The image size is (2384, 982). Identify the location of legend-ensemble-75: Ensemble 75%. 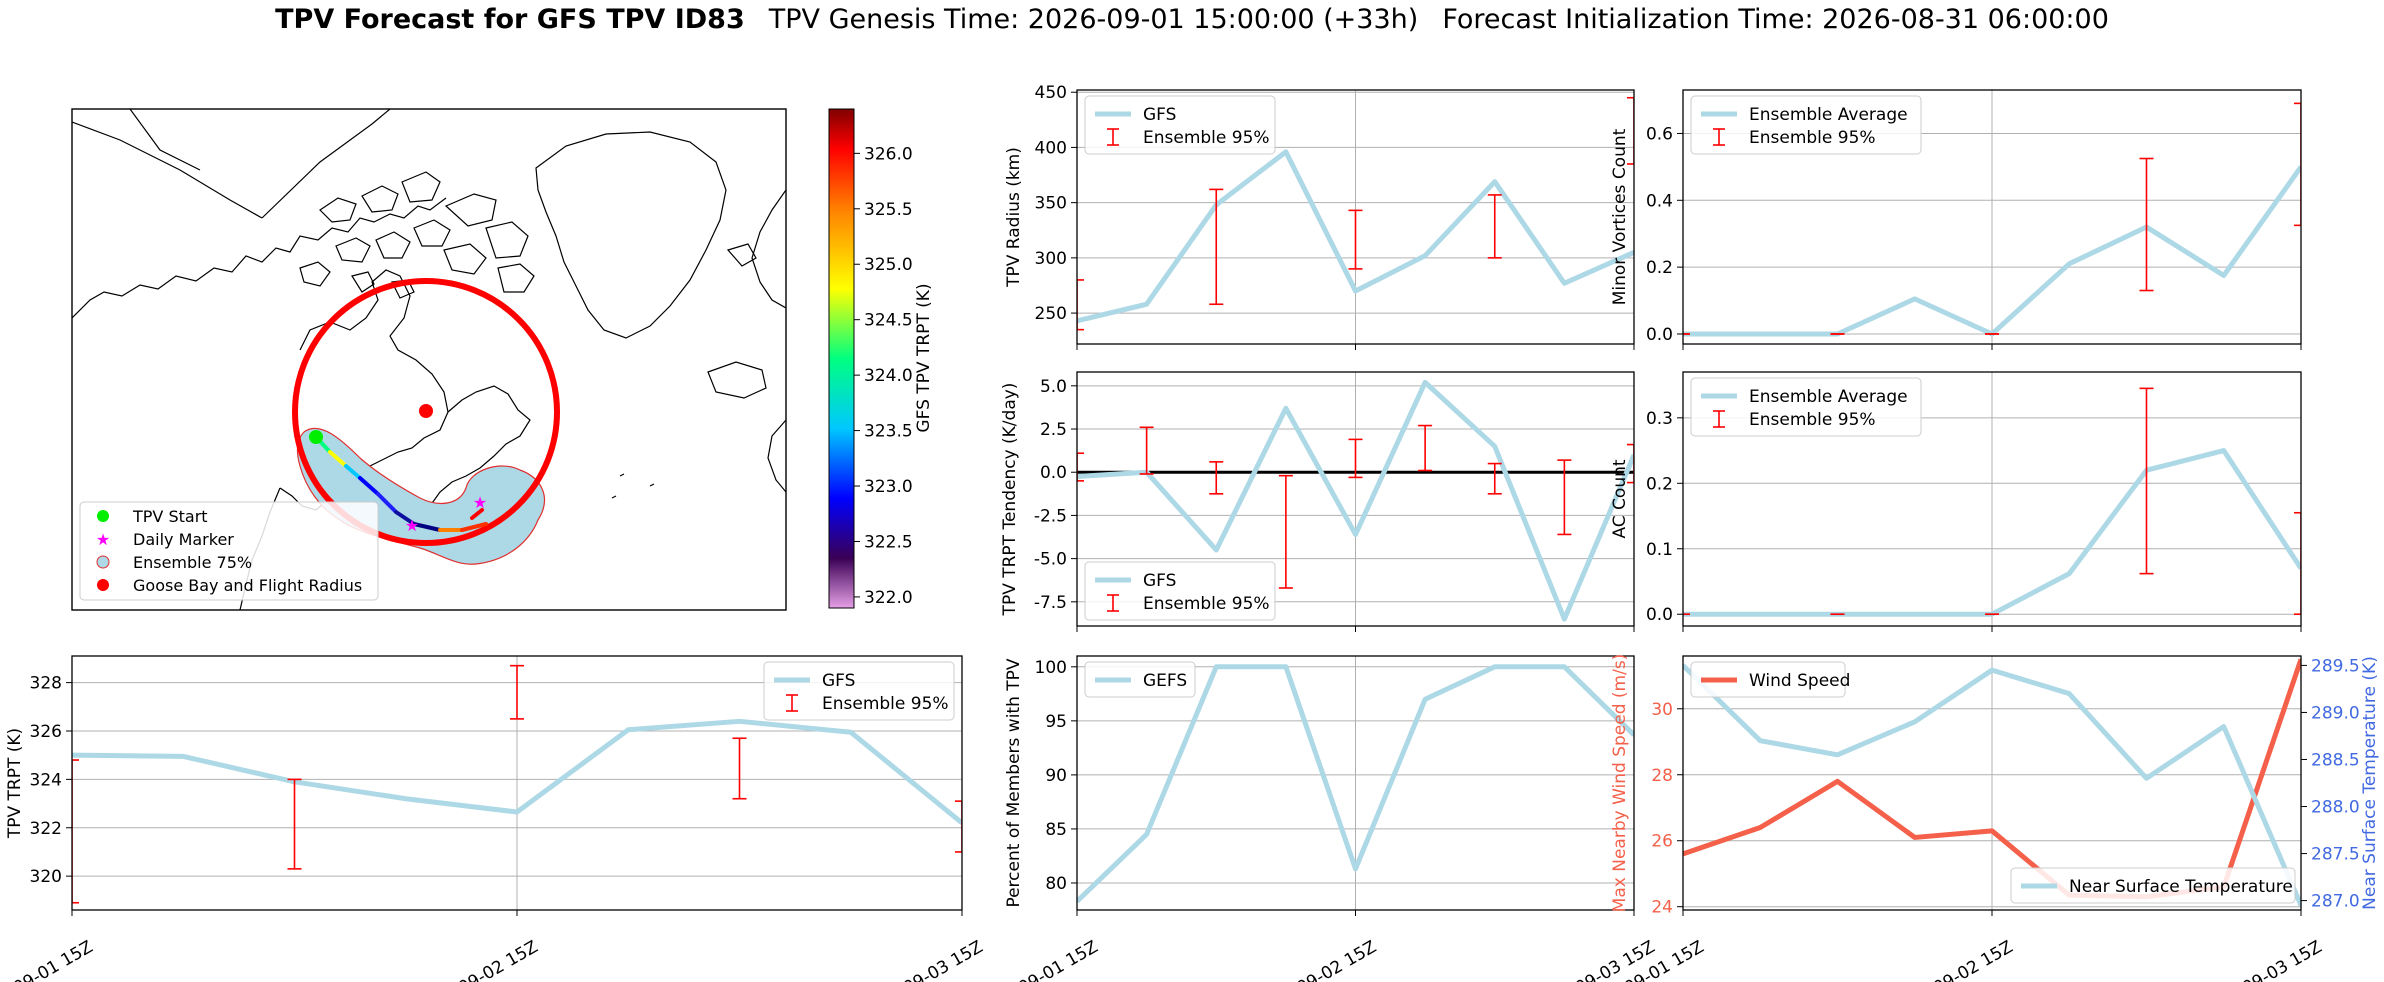
(192, 562).